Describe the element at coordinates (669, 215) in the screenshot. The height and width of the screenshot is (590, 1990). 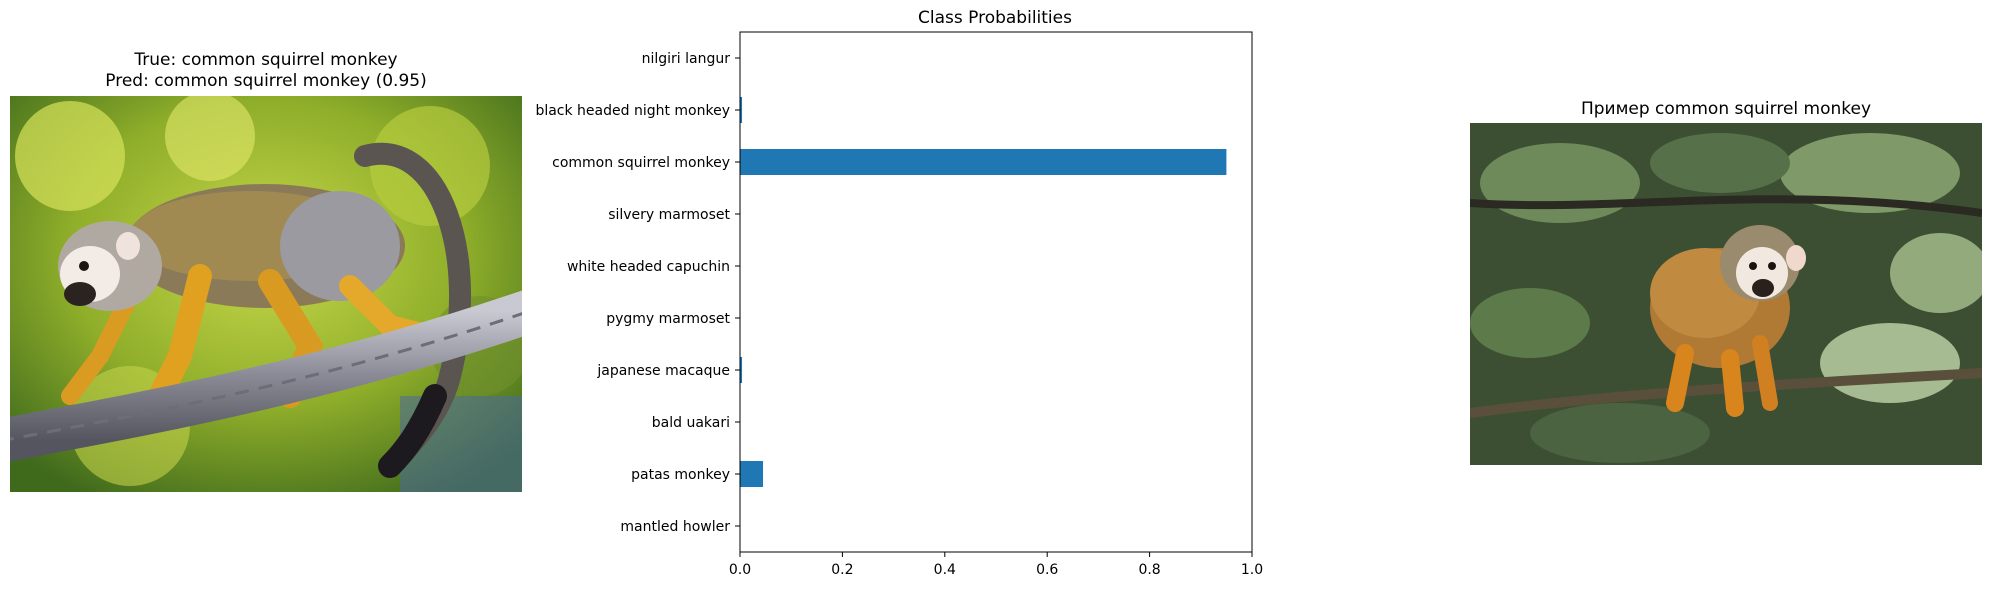
I see `category-label: silvery marmoset` at that location.